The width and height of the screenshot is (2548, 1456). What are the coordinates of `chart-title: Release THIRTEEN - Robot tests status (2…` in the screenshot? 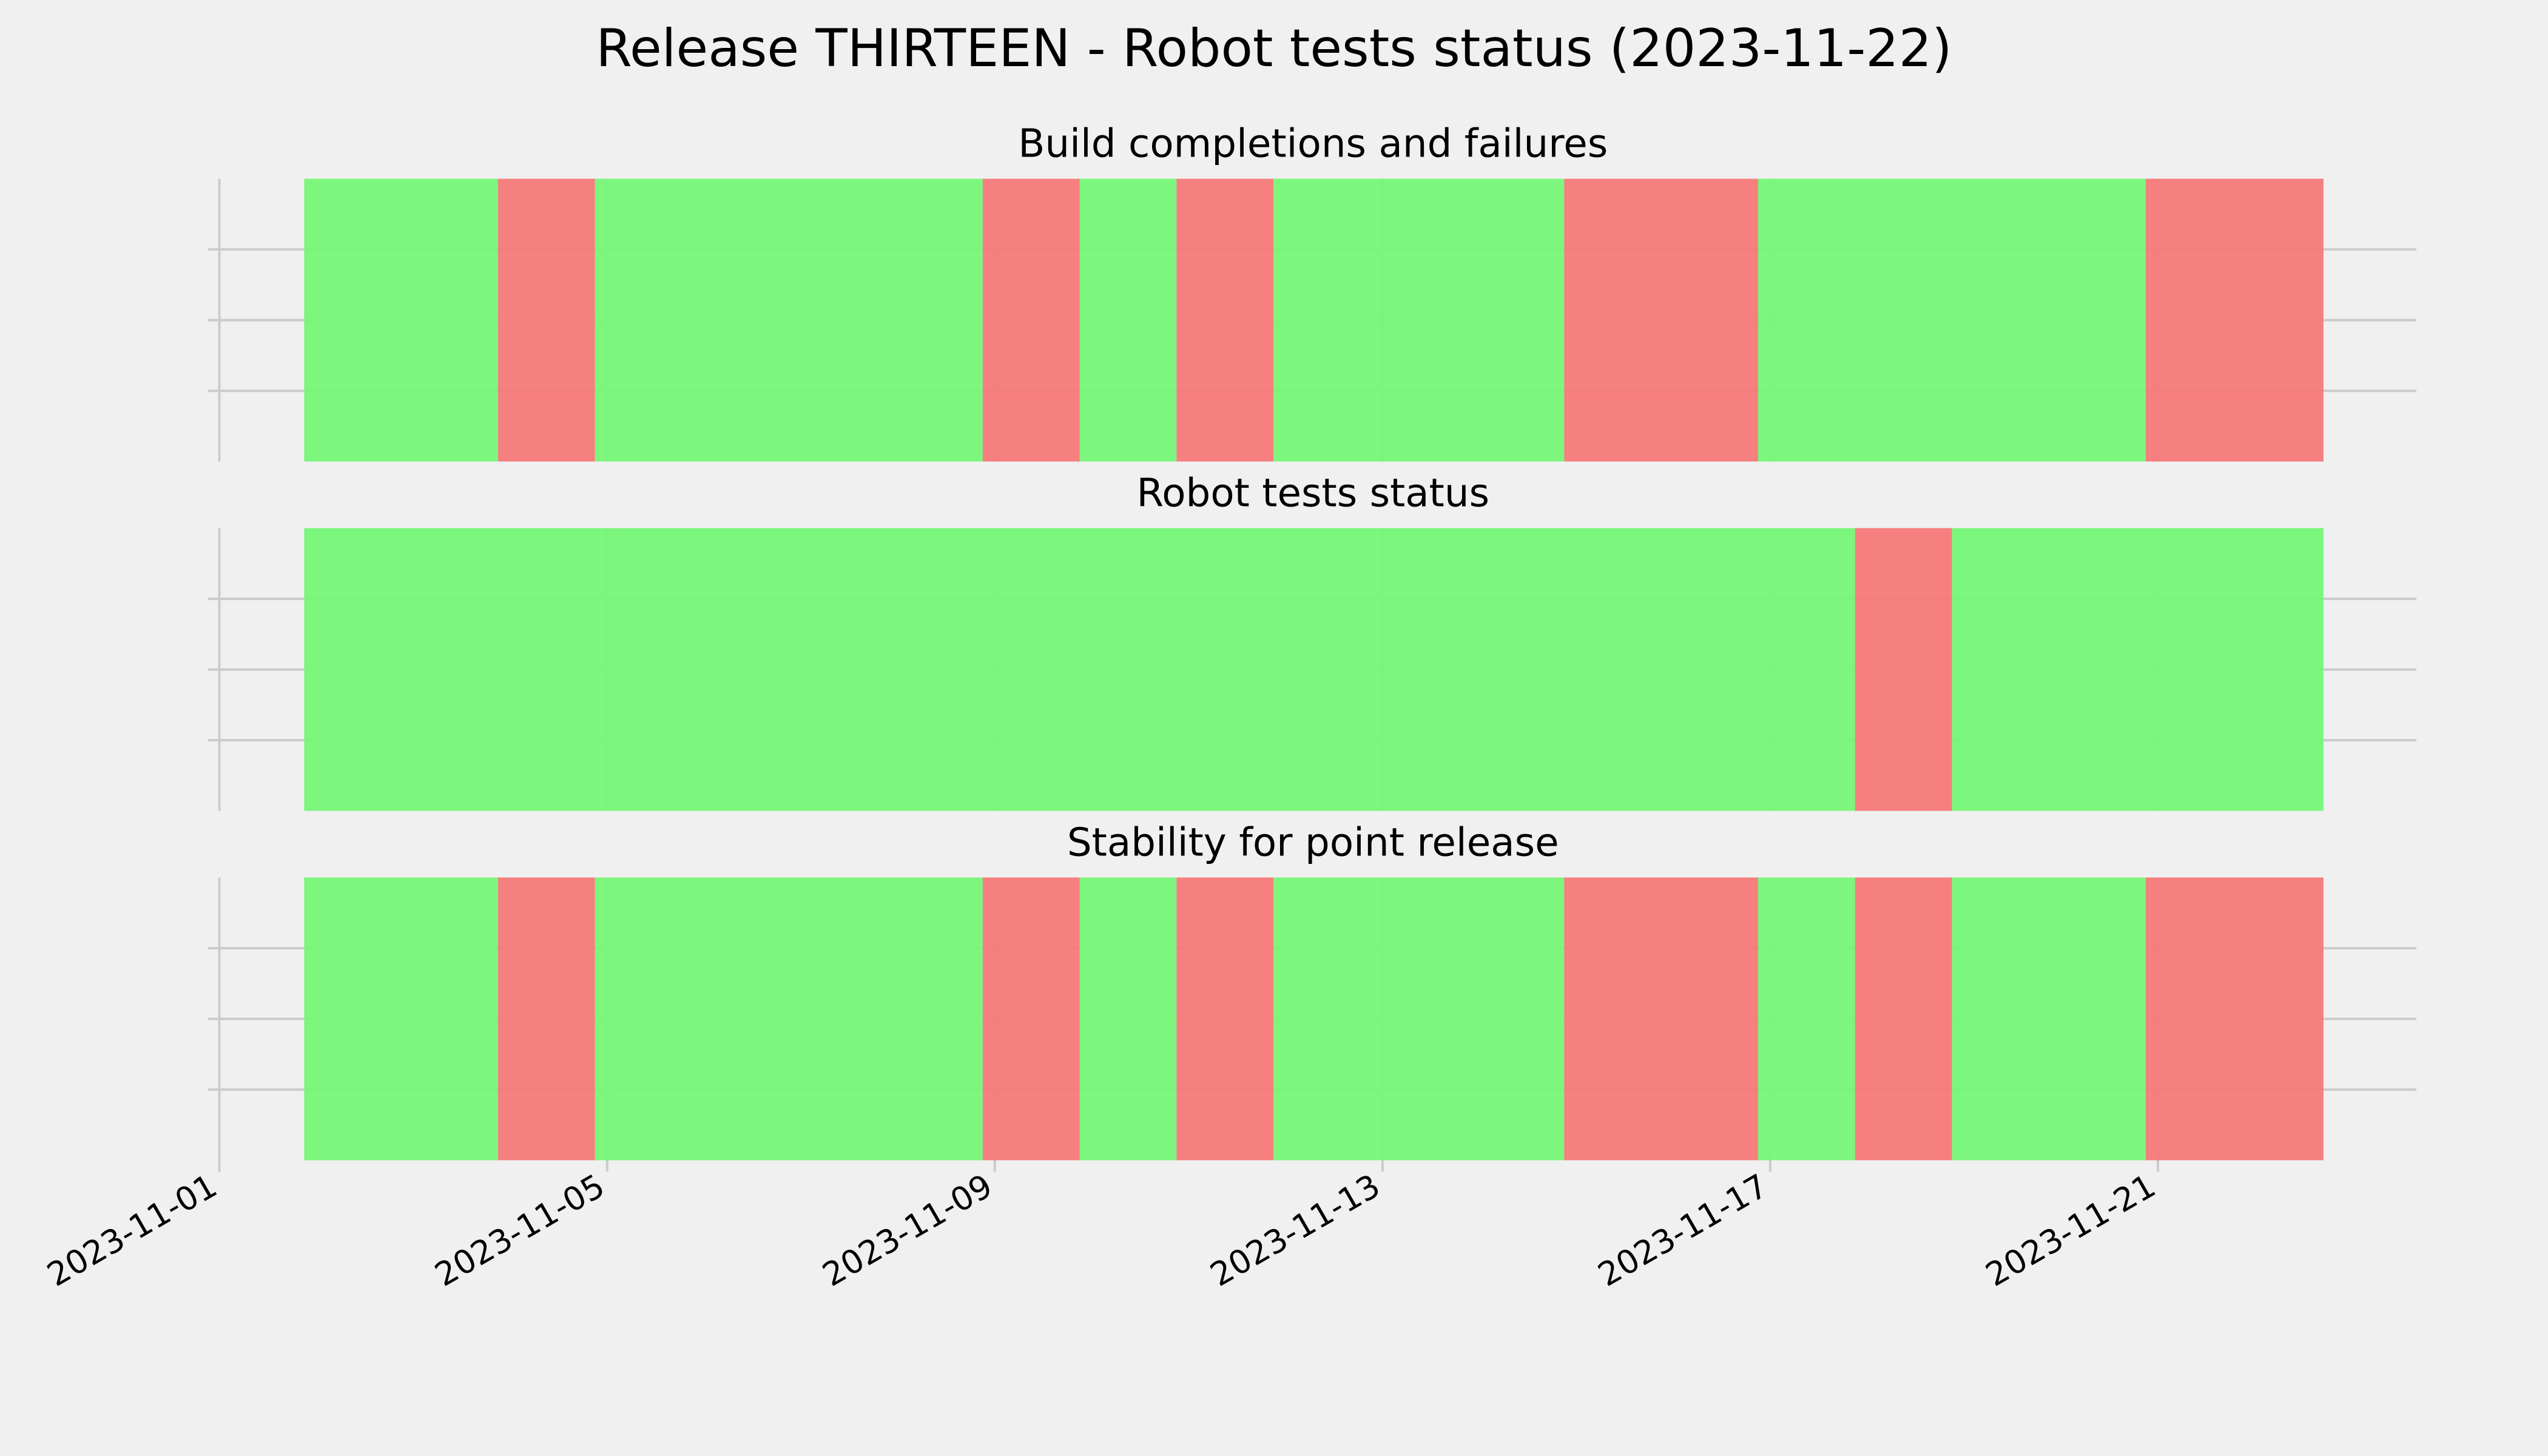 It's located at (1274, 48).